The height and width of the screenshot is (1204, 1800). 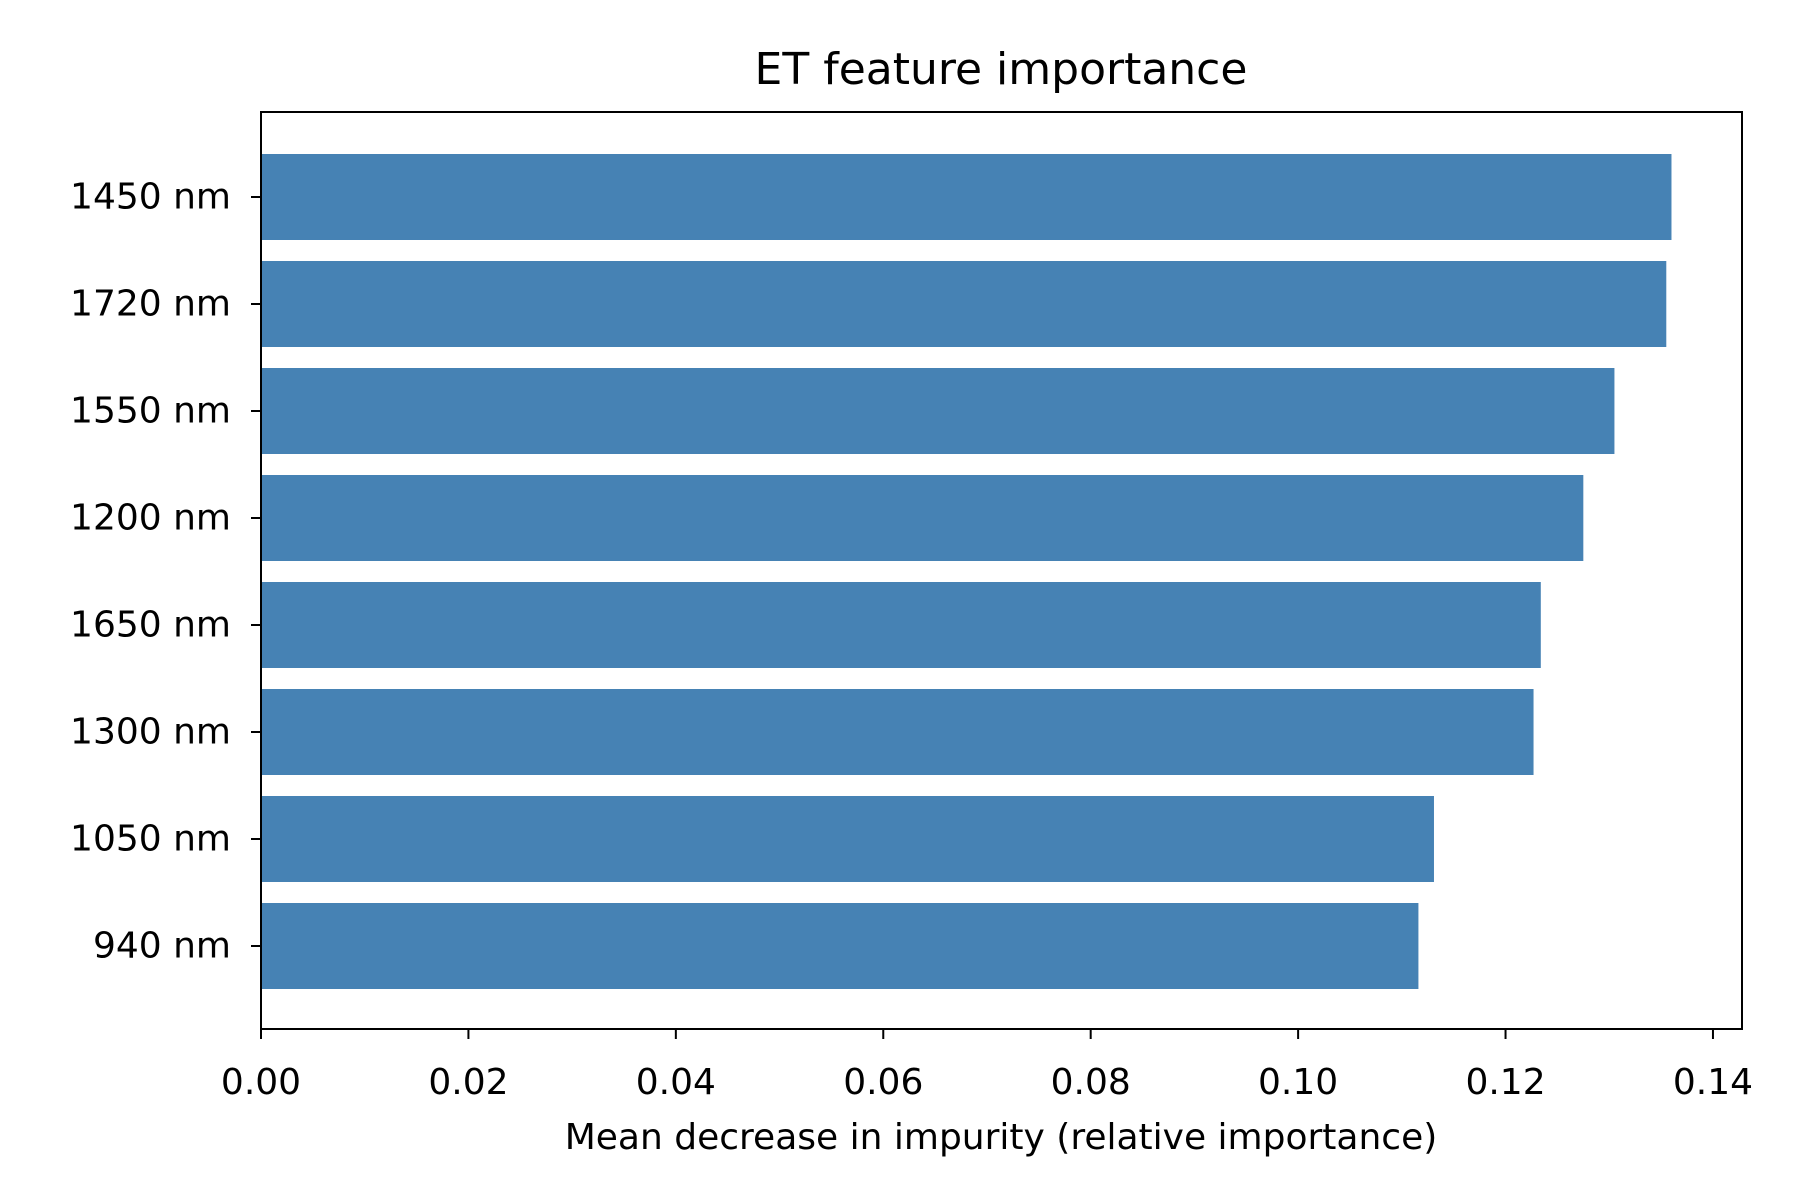 I want to click on bar-1720-nm, so click(x=964, y=304).